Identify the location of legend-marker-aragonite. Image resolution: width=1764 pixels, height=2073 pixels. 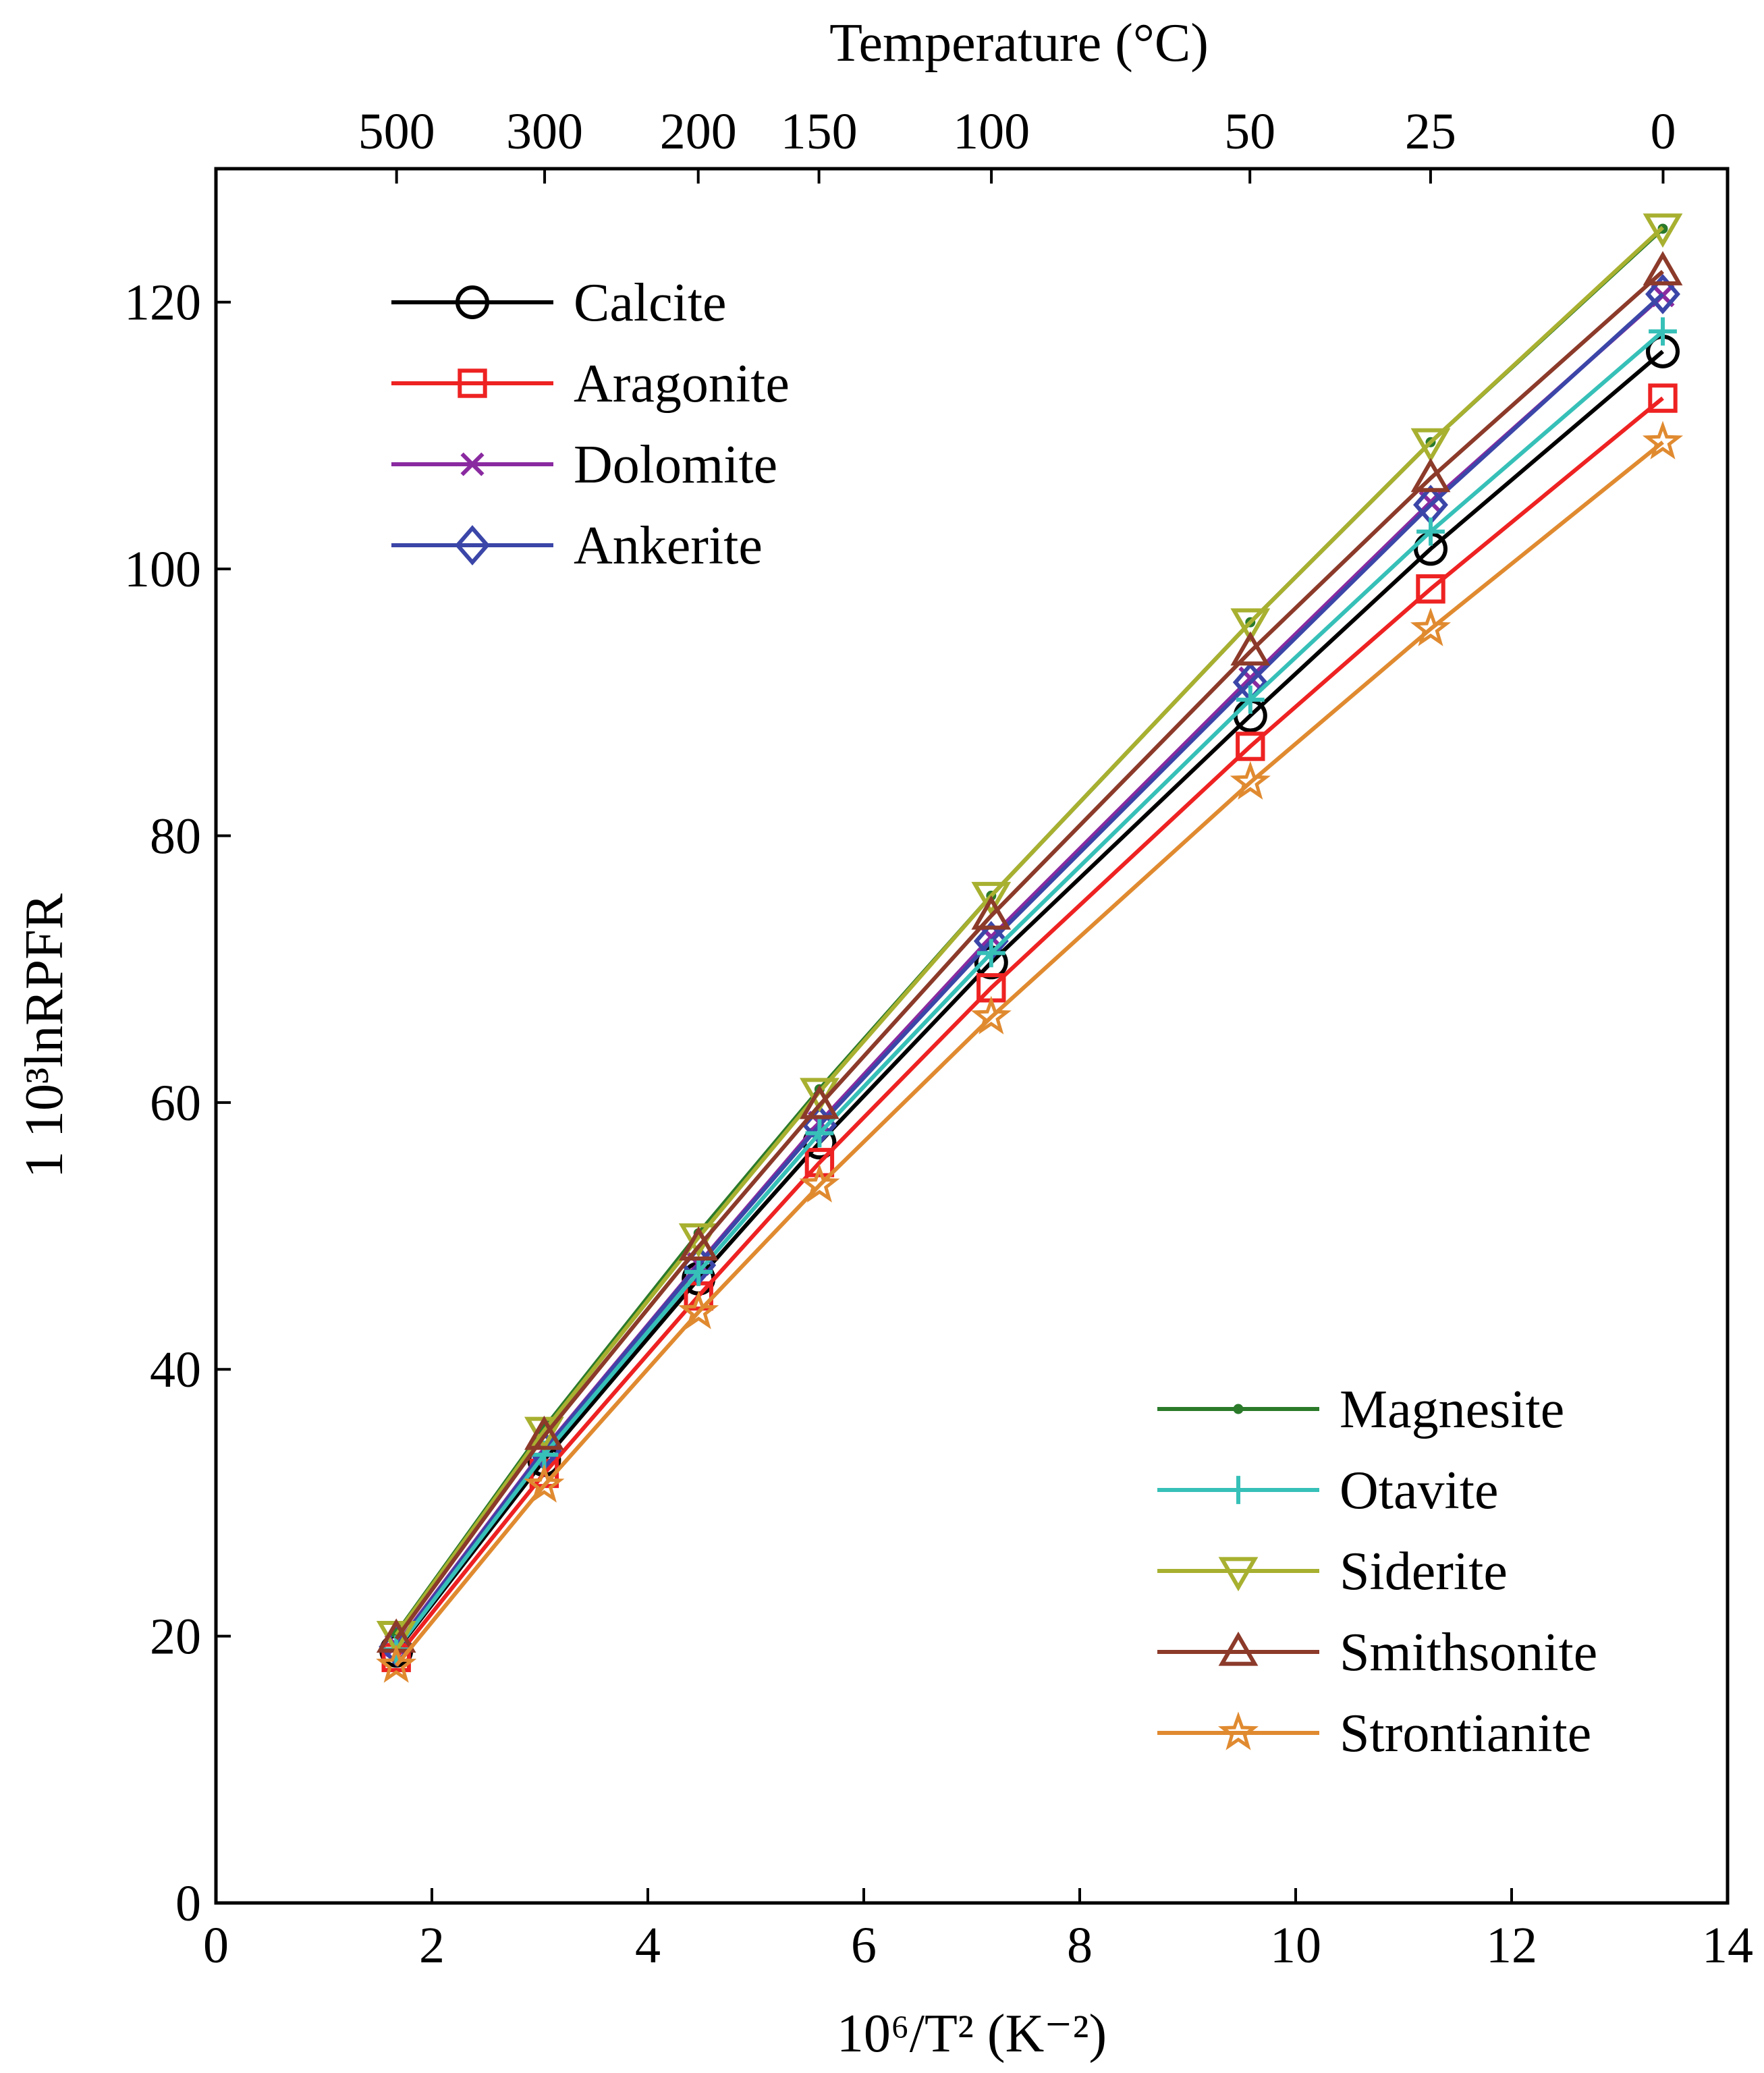
(472, 383).